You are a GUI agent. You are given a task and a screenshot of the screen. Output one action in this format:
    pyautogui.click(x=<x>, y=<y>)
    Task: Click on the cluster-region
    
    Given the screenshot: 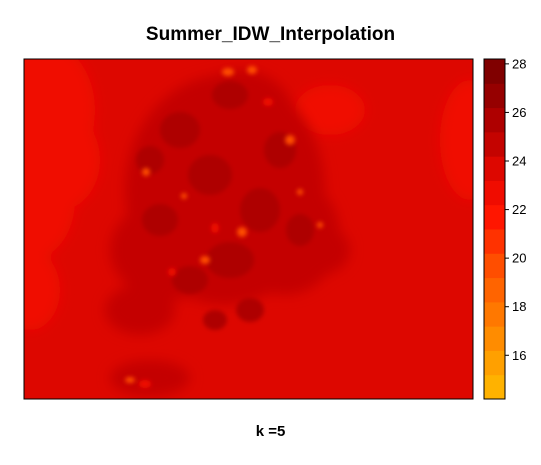 What is the action you would take?
    pyautogui.click(x=140, y=310)
    